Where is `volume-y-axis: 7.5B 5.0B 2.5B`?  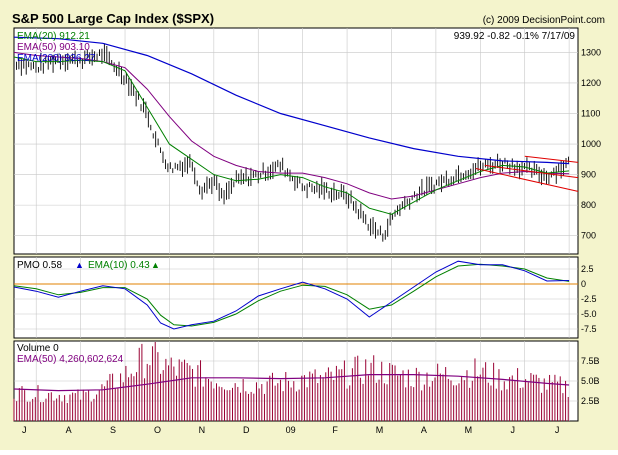
volume-y-axis: 7.5B 5.0B 2.5B is located at coordinates (590, 381).